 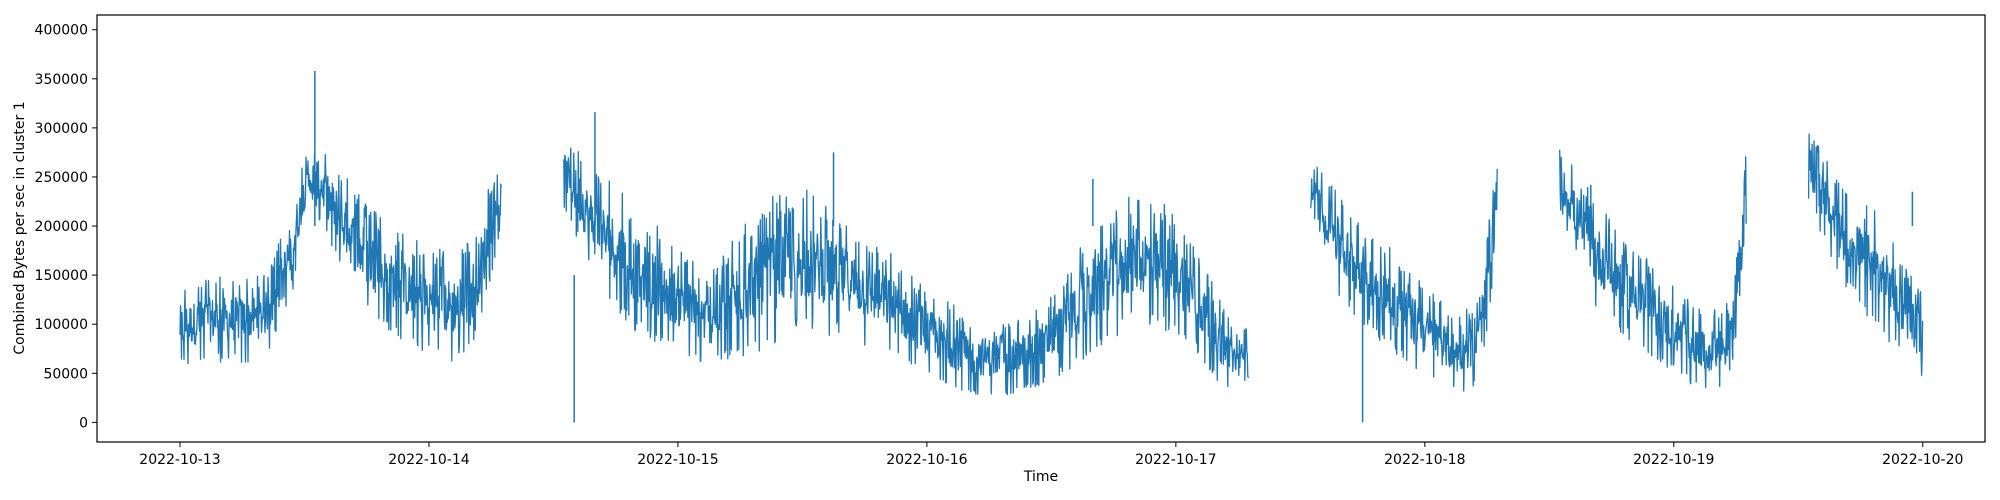 I want to click on y-tick-label: 100000, so click(x=61, y=325).